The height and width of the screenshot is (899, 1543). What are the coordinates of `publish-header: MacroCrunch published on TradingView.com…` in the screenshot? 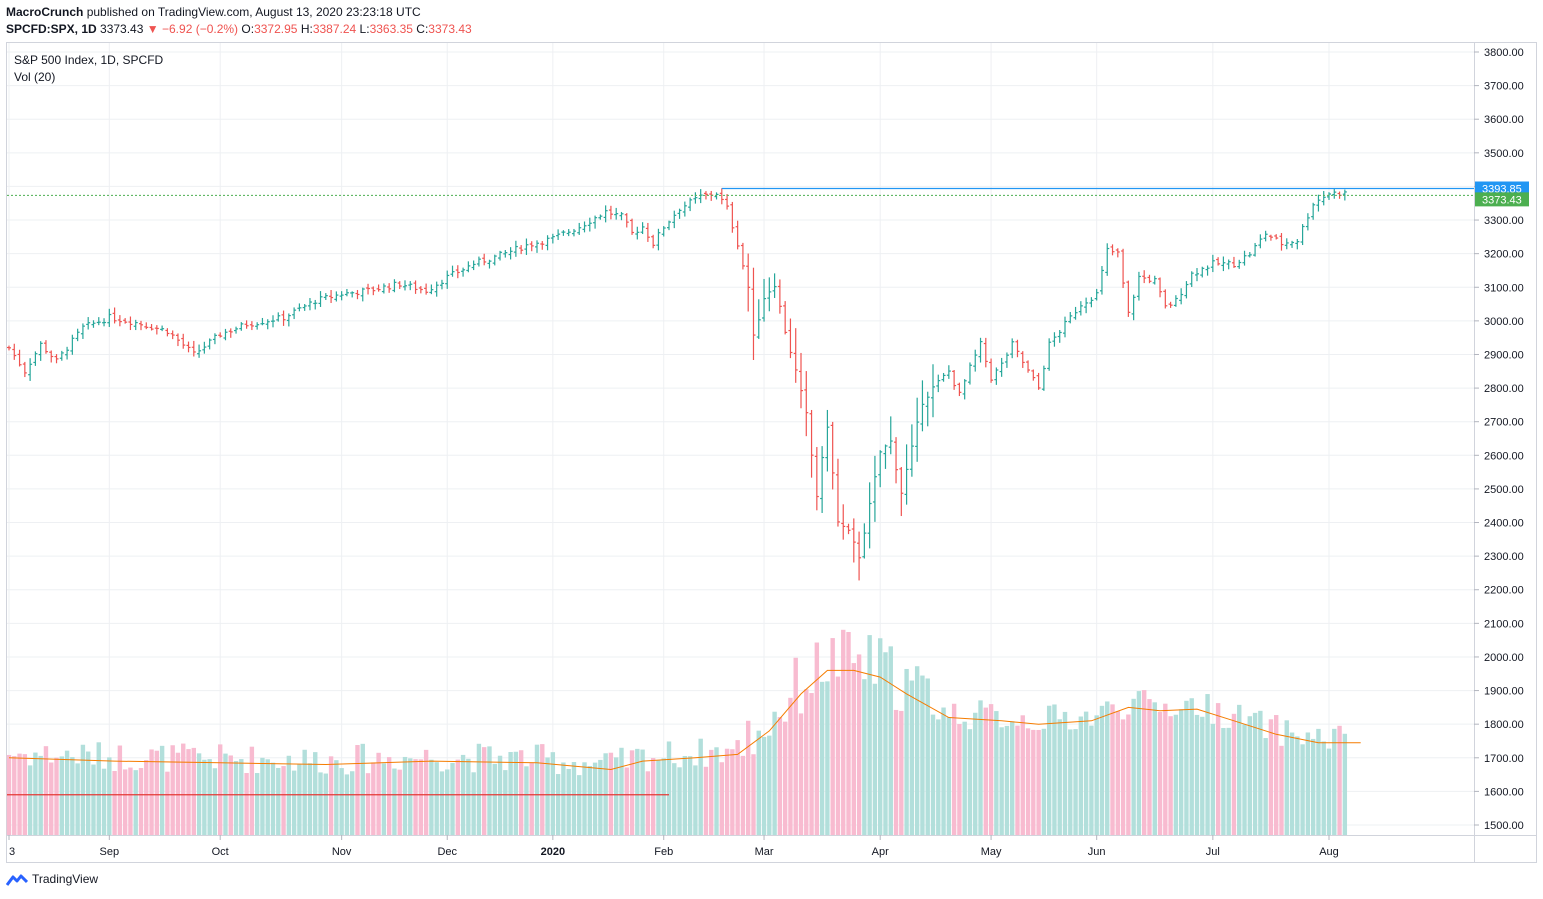 It's located at (213, 12).